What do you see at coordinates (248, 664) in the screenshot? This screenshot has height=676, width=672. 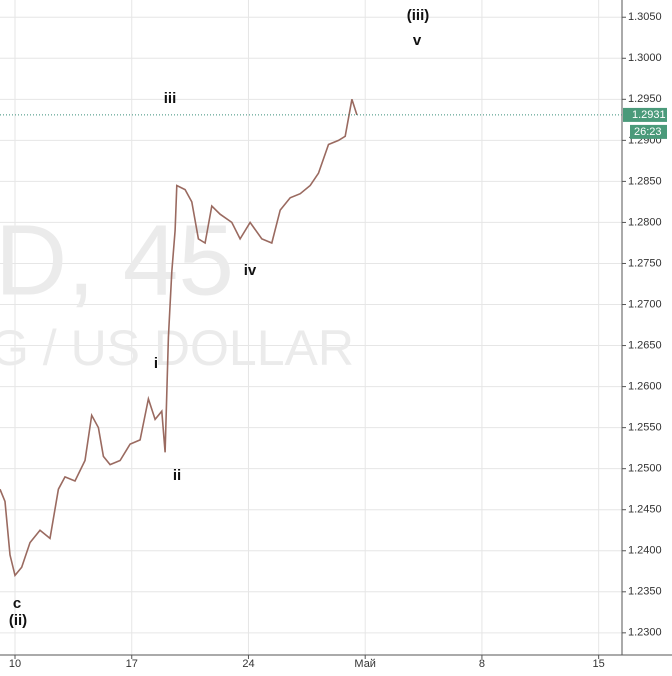 I see `x-tick-label: 24` at bounding box center [248, 664].